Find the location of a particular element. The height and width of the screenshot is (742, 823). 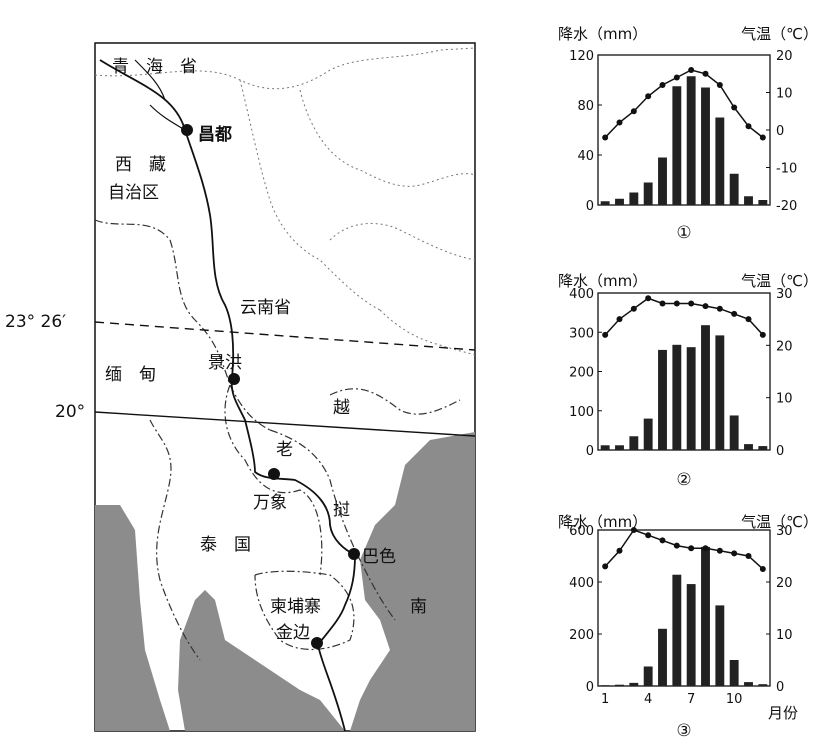

label-yunnan: 云南省 is located at coordinates (265, 308).